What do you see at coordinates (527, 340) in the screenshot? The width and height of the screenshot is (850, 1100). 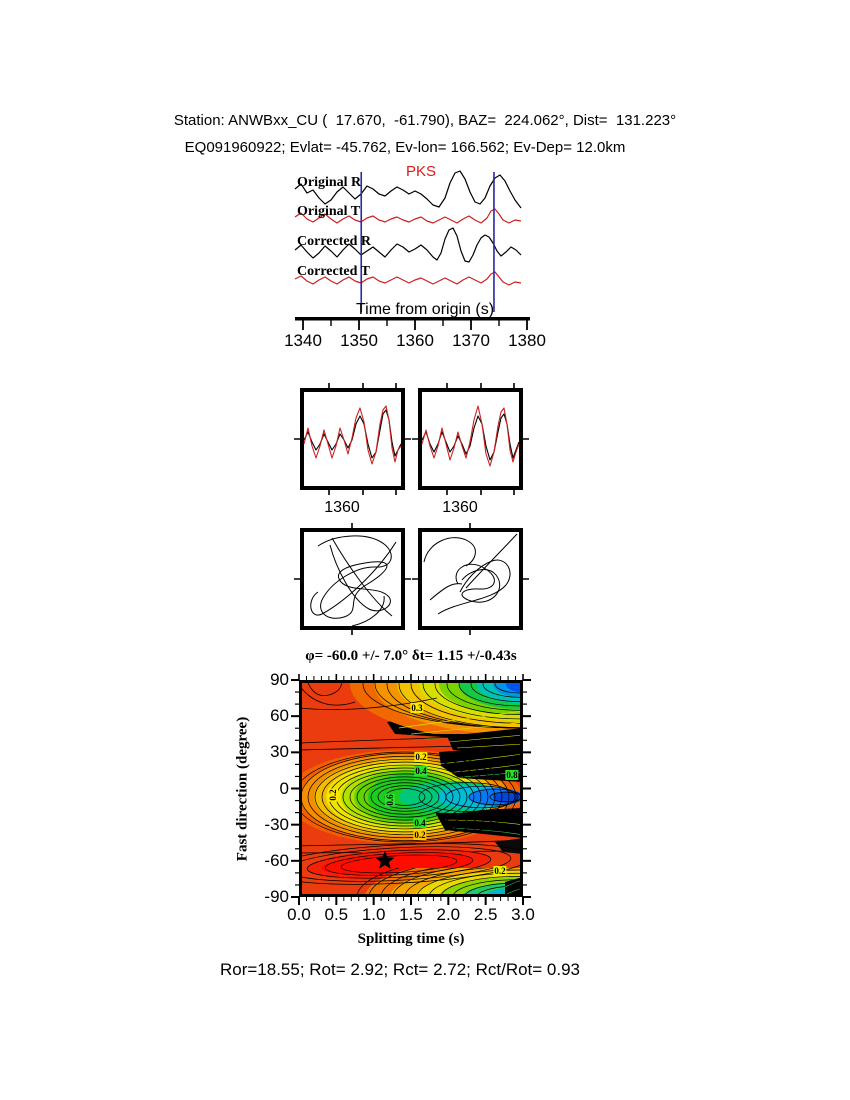 I see `time-tick-label: 1380` at bounding box center [527, 340].